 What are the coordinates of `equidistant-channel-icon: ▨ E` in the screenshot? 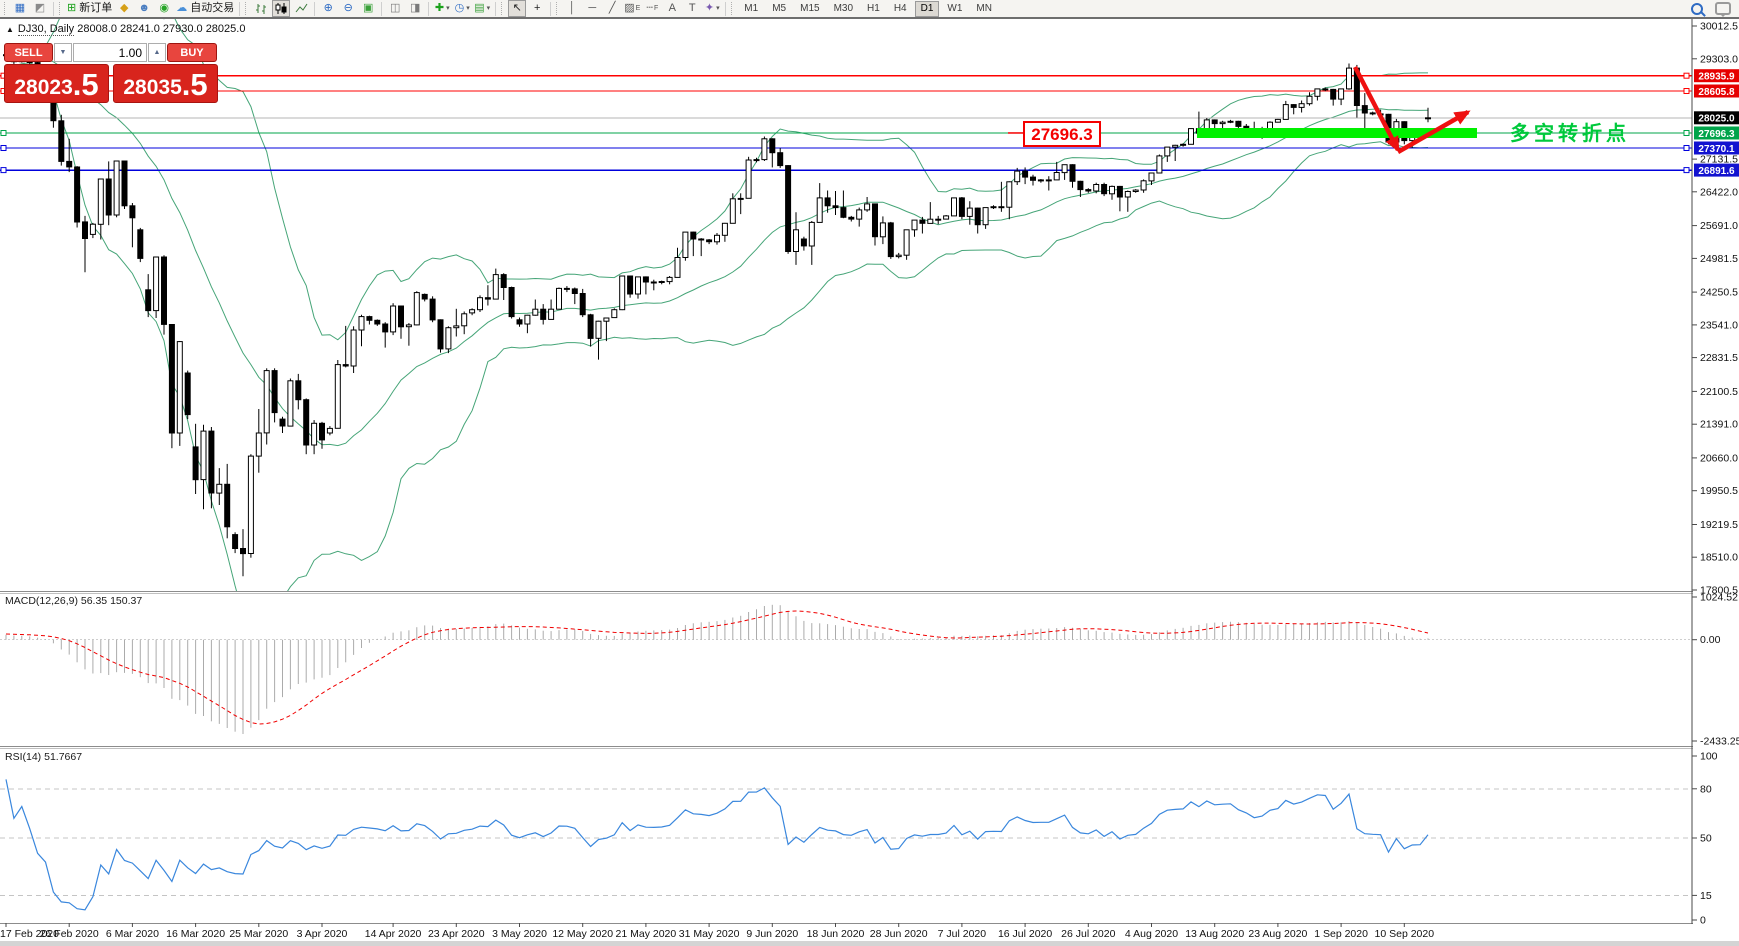 It's located at (632, 8).